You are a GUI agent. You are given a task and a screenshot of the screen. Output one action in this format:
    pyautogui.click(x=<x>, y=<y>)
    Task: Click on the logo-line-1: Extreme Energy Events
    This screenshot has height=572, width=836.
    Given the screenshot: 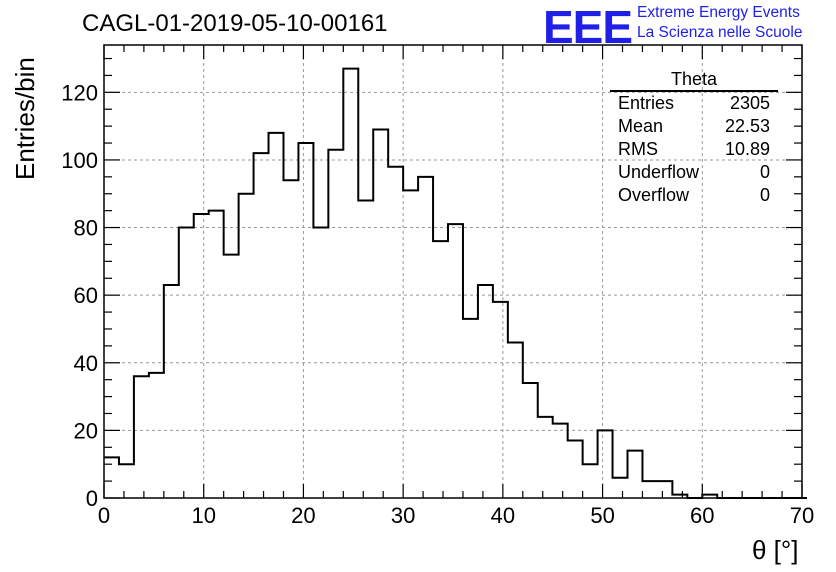 What is the action you would take?
    pyautogui.click(x=718, y=12)
    